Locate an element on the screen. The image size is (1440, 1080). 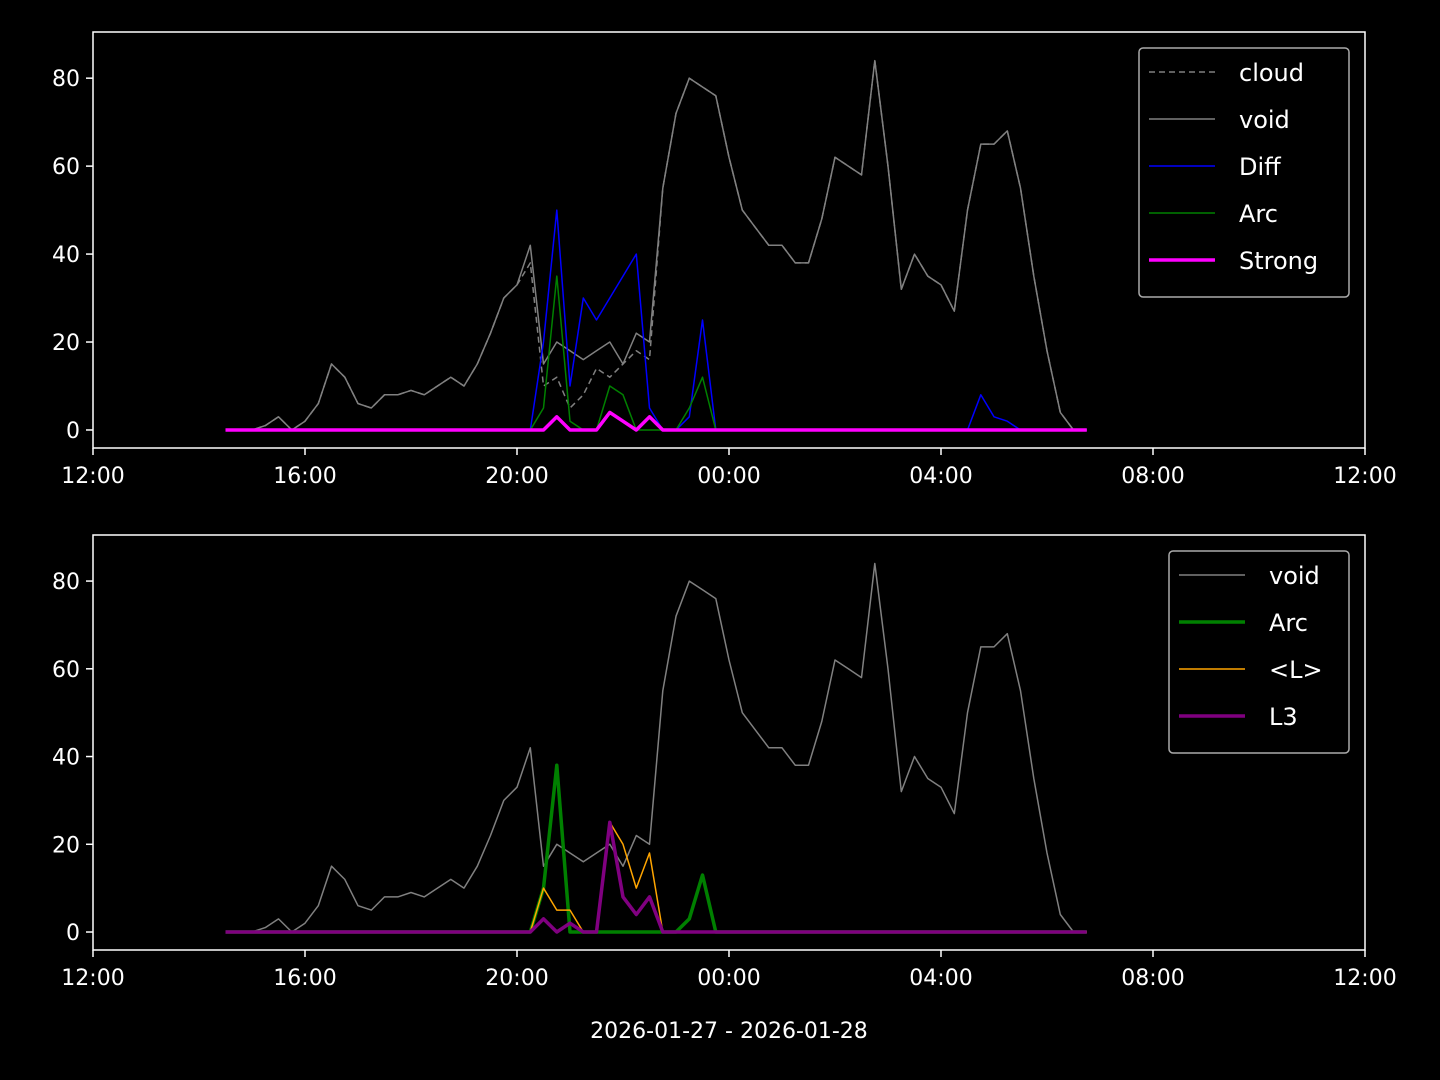
legend-label: <L> is located at coordinates (1296, 670).